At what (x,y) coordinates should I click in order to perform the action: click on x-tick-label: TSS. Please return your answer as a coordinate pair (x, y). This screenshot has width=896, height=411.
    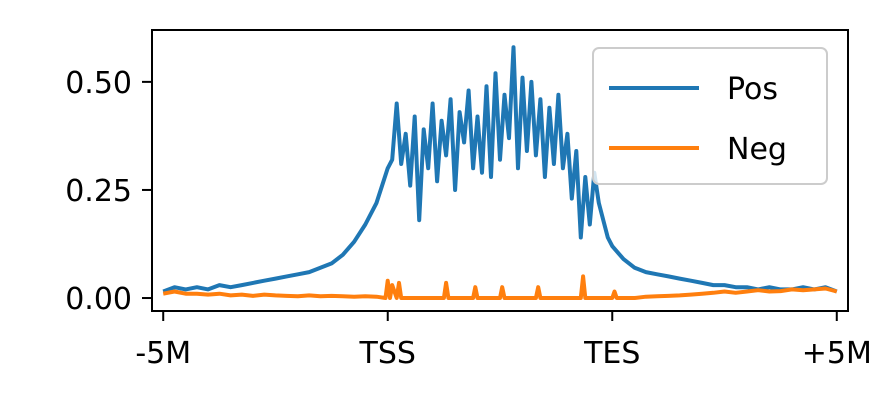
    Looking at the image, I should click on (387, 353).